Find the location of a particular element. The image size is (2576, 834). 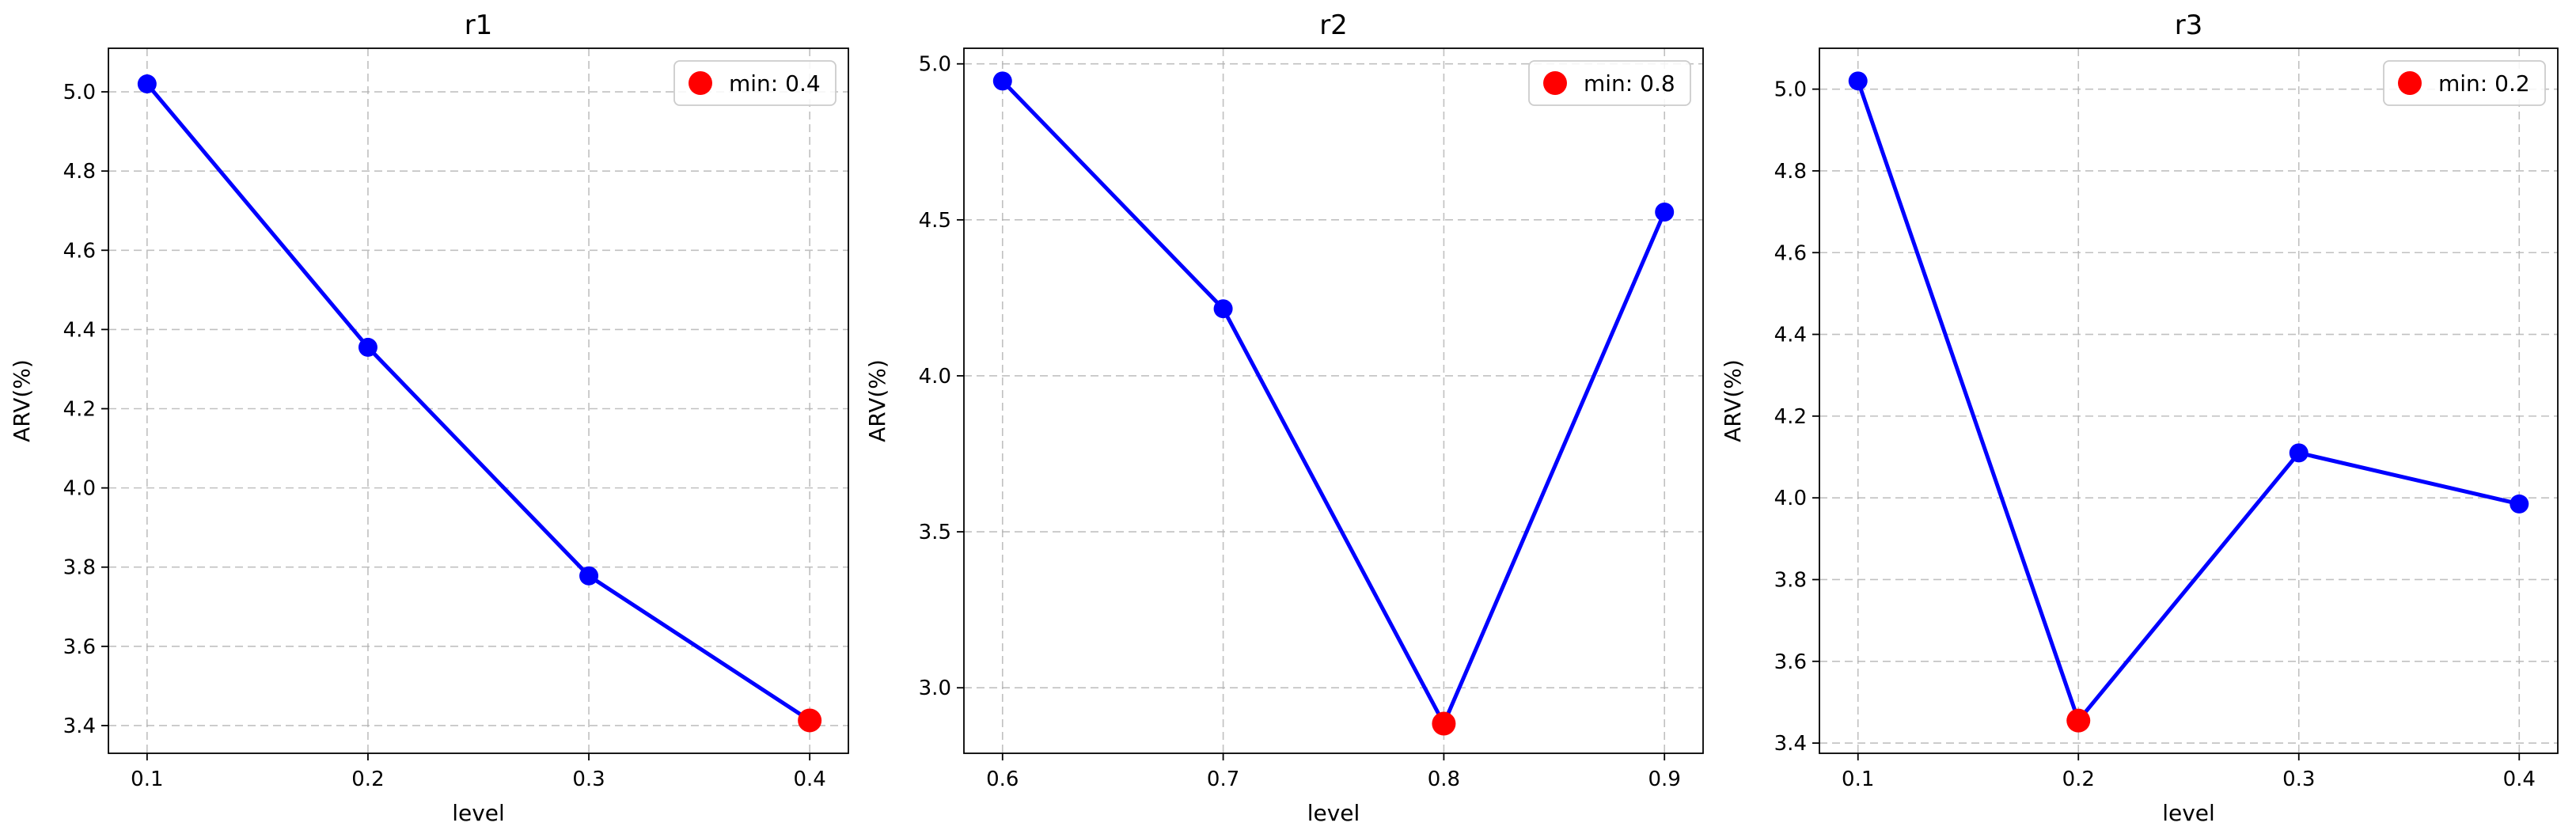

x-tick-label: 0.6 is located at coordinates (1002, 779).